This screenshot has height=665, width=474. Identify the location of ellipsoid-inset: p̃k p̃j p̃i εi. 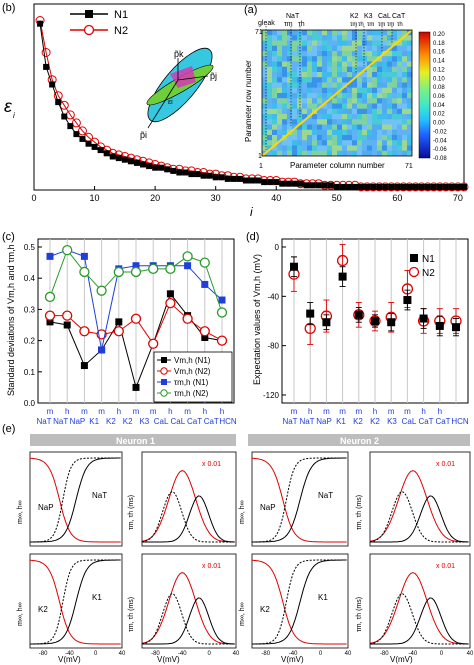
(178, 93).